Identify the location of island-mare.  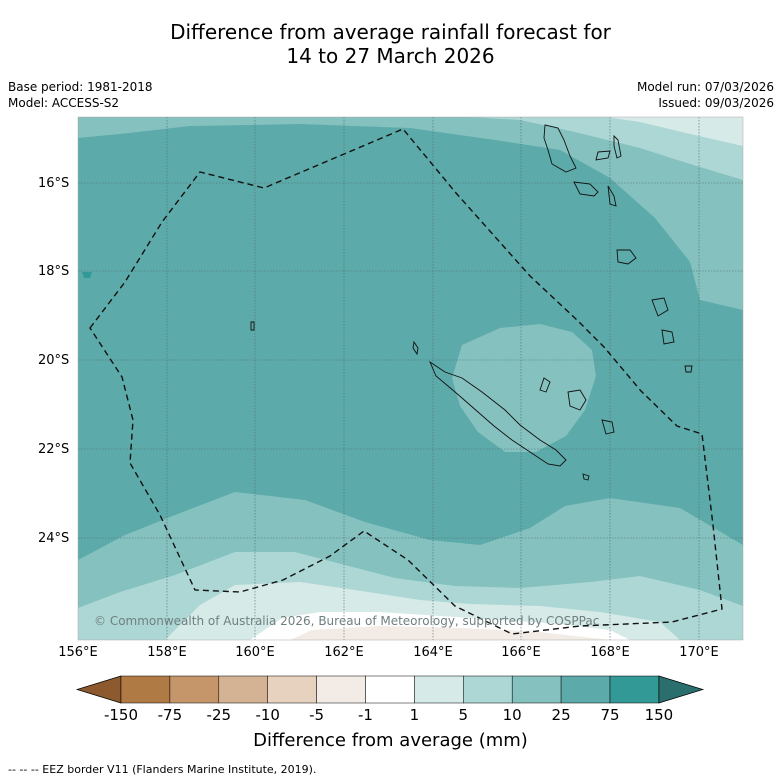
(608, 427).